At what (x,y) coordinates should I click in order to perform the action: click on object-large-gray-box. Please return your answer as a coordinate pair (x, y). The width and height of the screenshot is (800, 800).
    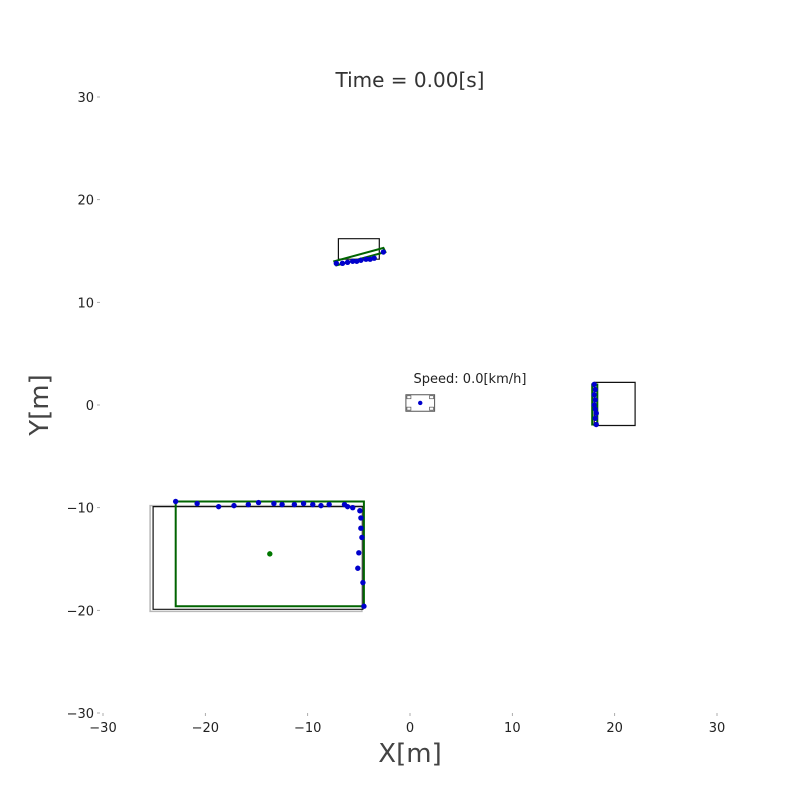
    Looking at the image, I should click on (256, 558).